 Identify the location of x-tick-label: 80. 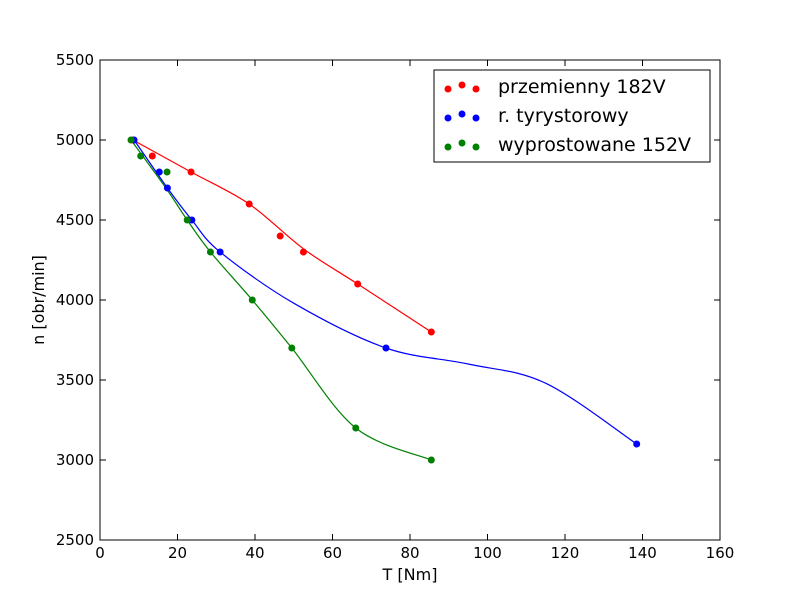
(409, 553).